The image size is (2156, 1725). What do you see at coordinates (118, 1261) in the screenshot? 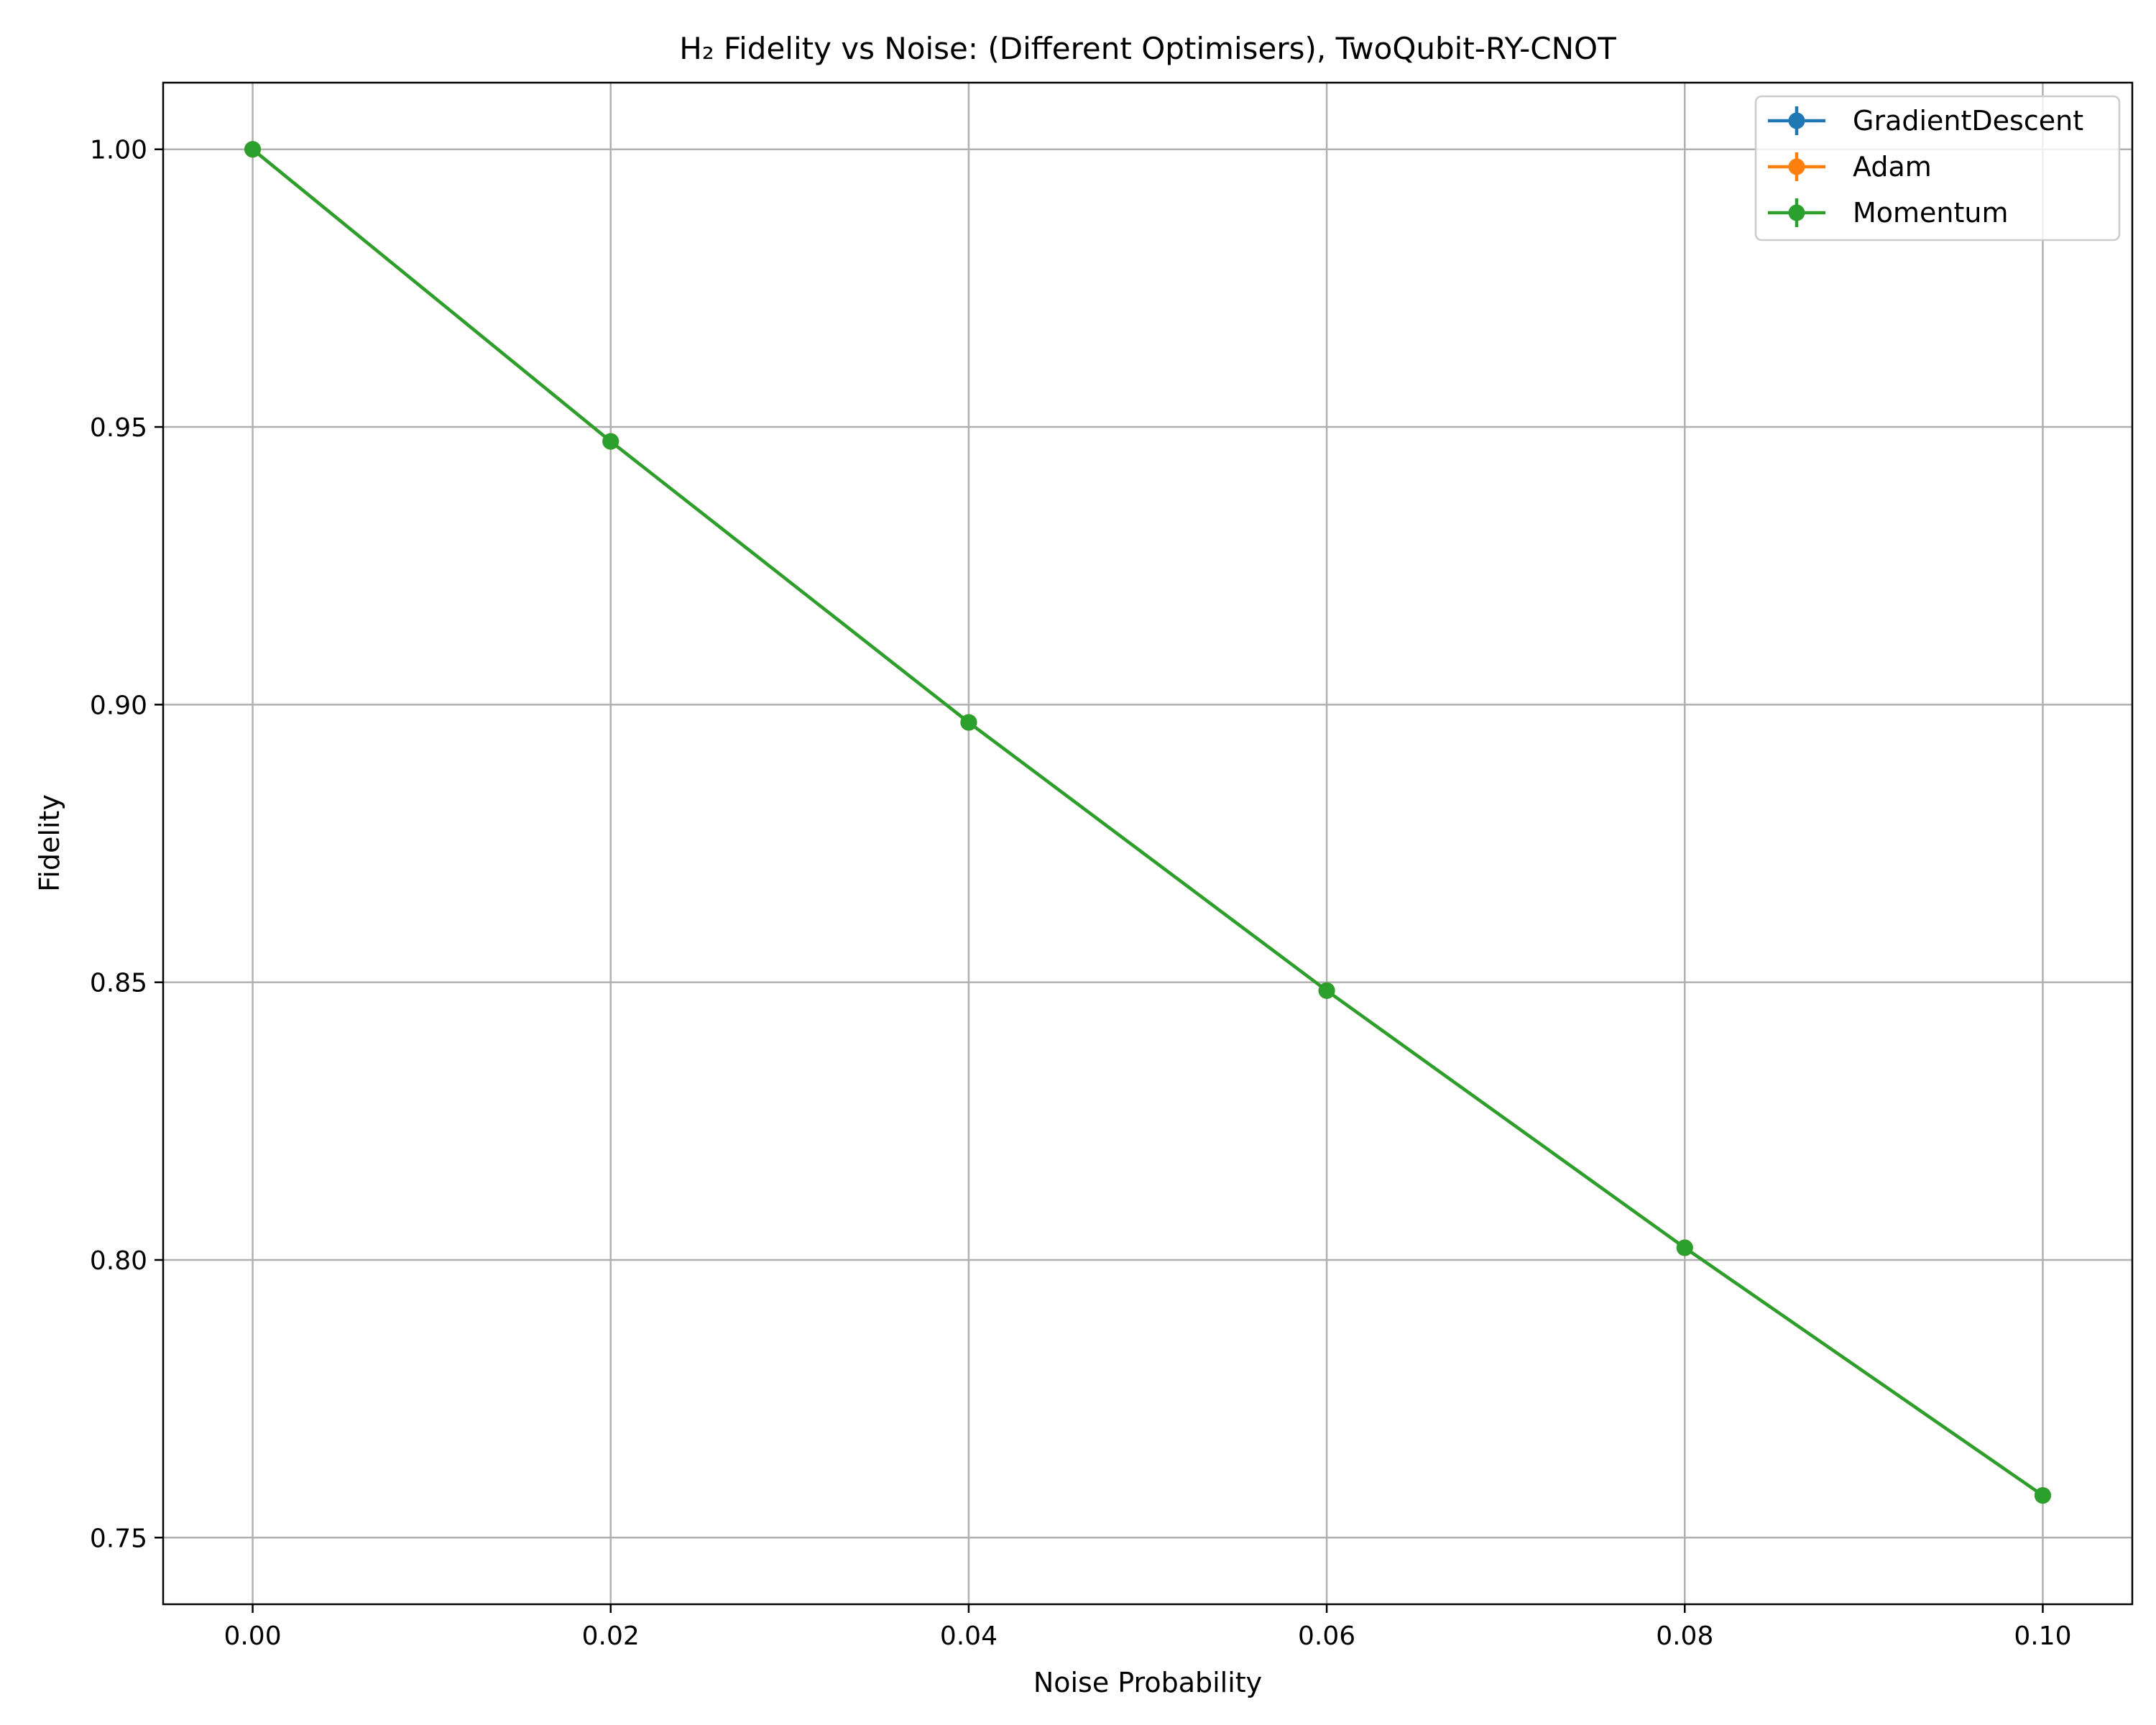
I see `y-tick-label: 0.80` at bounding box center [118, 1261].